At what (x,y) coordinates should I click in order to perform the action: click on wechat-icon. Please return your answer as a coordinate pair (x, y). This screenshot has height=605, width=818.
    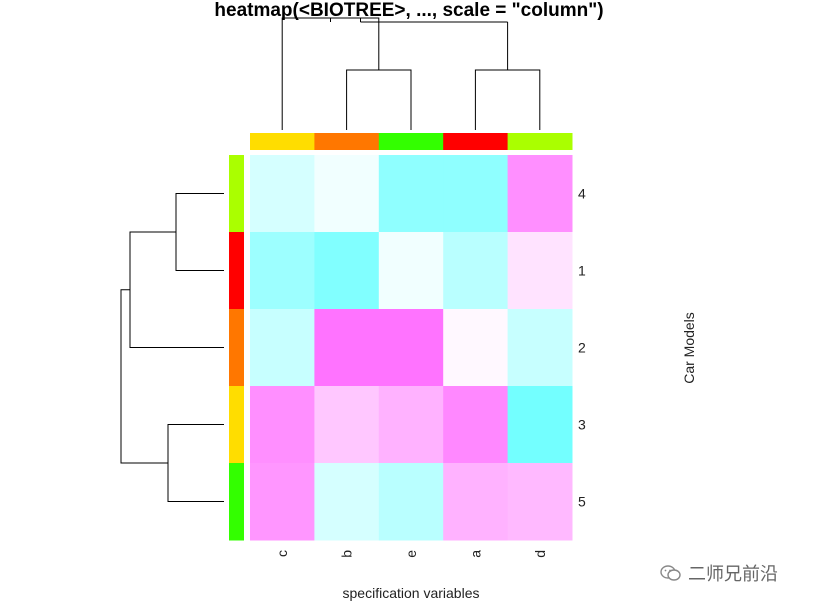
    Looking at the image, I should click on (671, 573).